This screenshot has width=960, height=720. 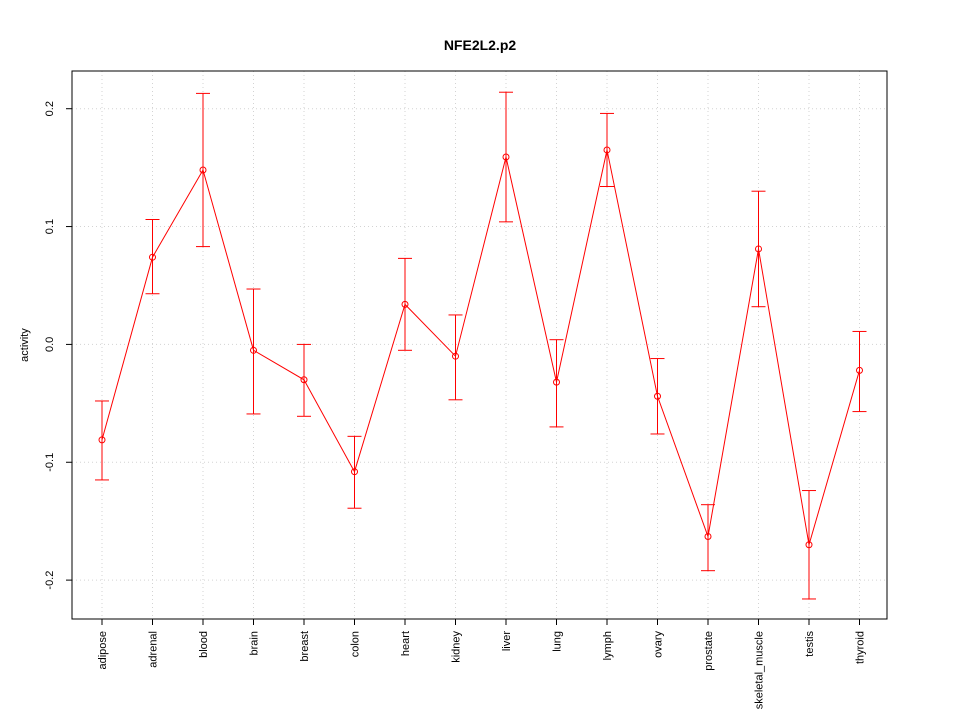 What do you see at coordinates (50, 462) in the screenshot?
I see `y-tick-label: -0.1` at bounding box center [50, 462].